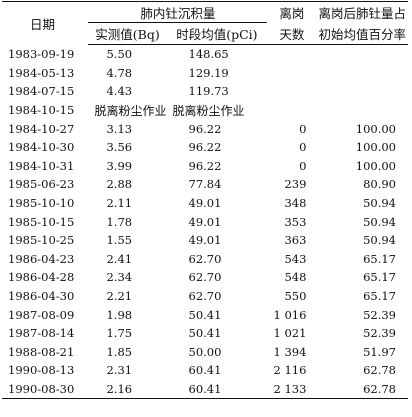 The height and width of the screenshot is (417, 412). I want to click on note-measured-dust-exit: 脱离粉尘作业, so click(130, 110).